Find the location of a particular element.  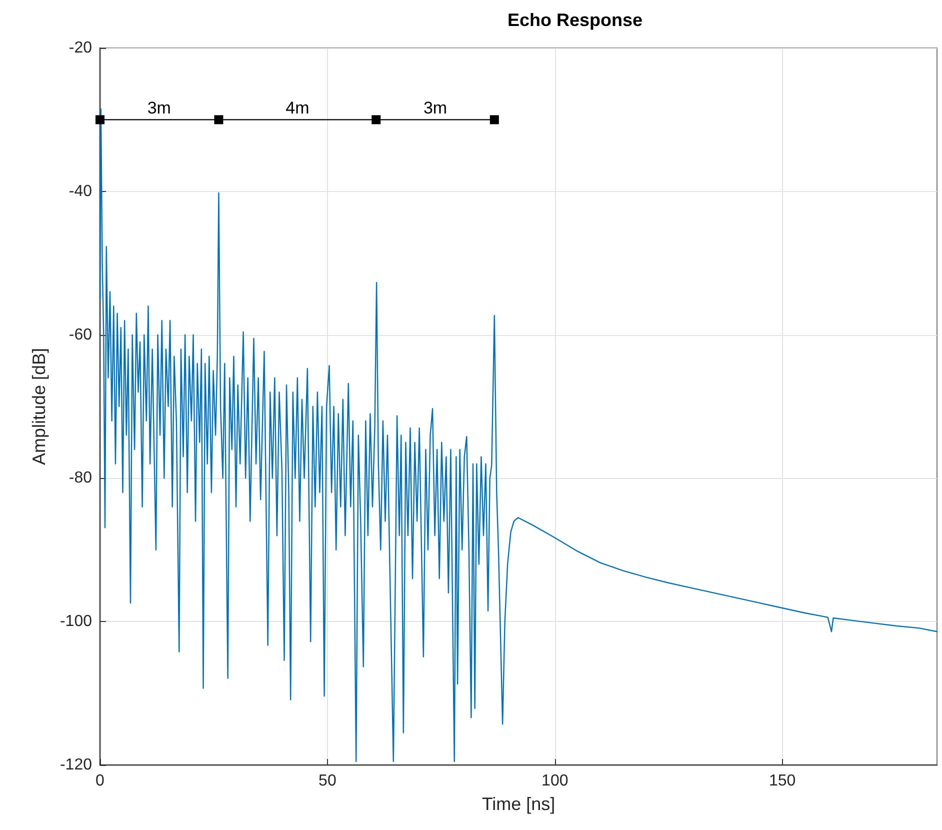

y-tick-label: -120 is located at coordinates (76, 765).